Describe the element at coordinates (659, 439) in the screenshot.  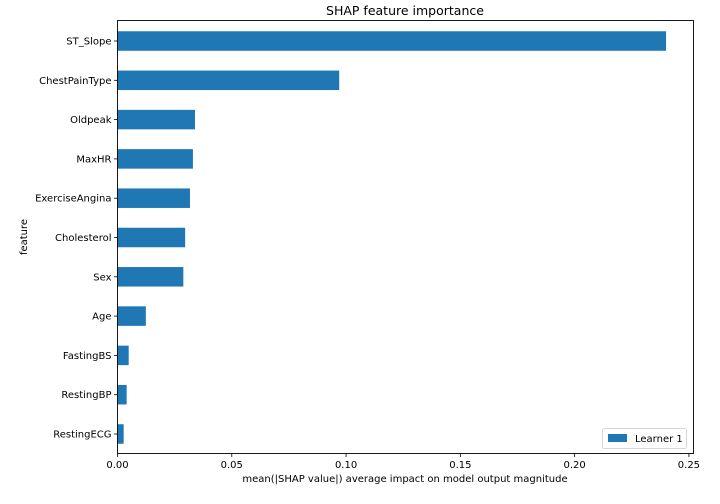
I see `legend-label: Learner 1` at that location.